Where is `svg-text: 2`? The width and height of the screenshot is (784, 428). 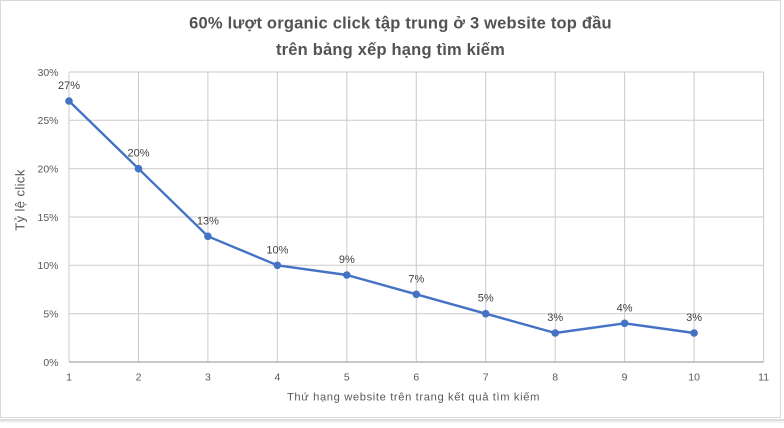 svg-text: 2 is located at coordinates (139, 378).